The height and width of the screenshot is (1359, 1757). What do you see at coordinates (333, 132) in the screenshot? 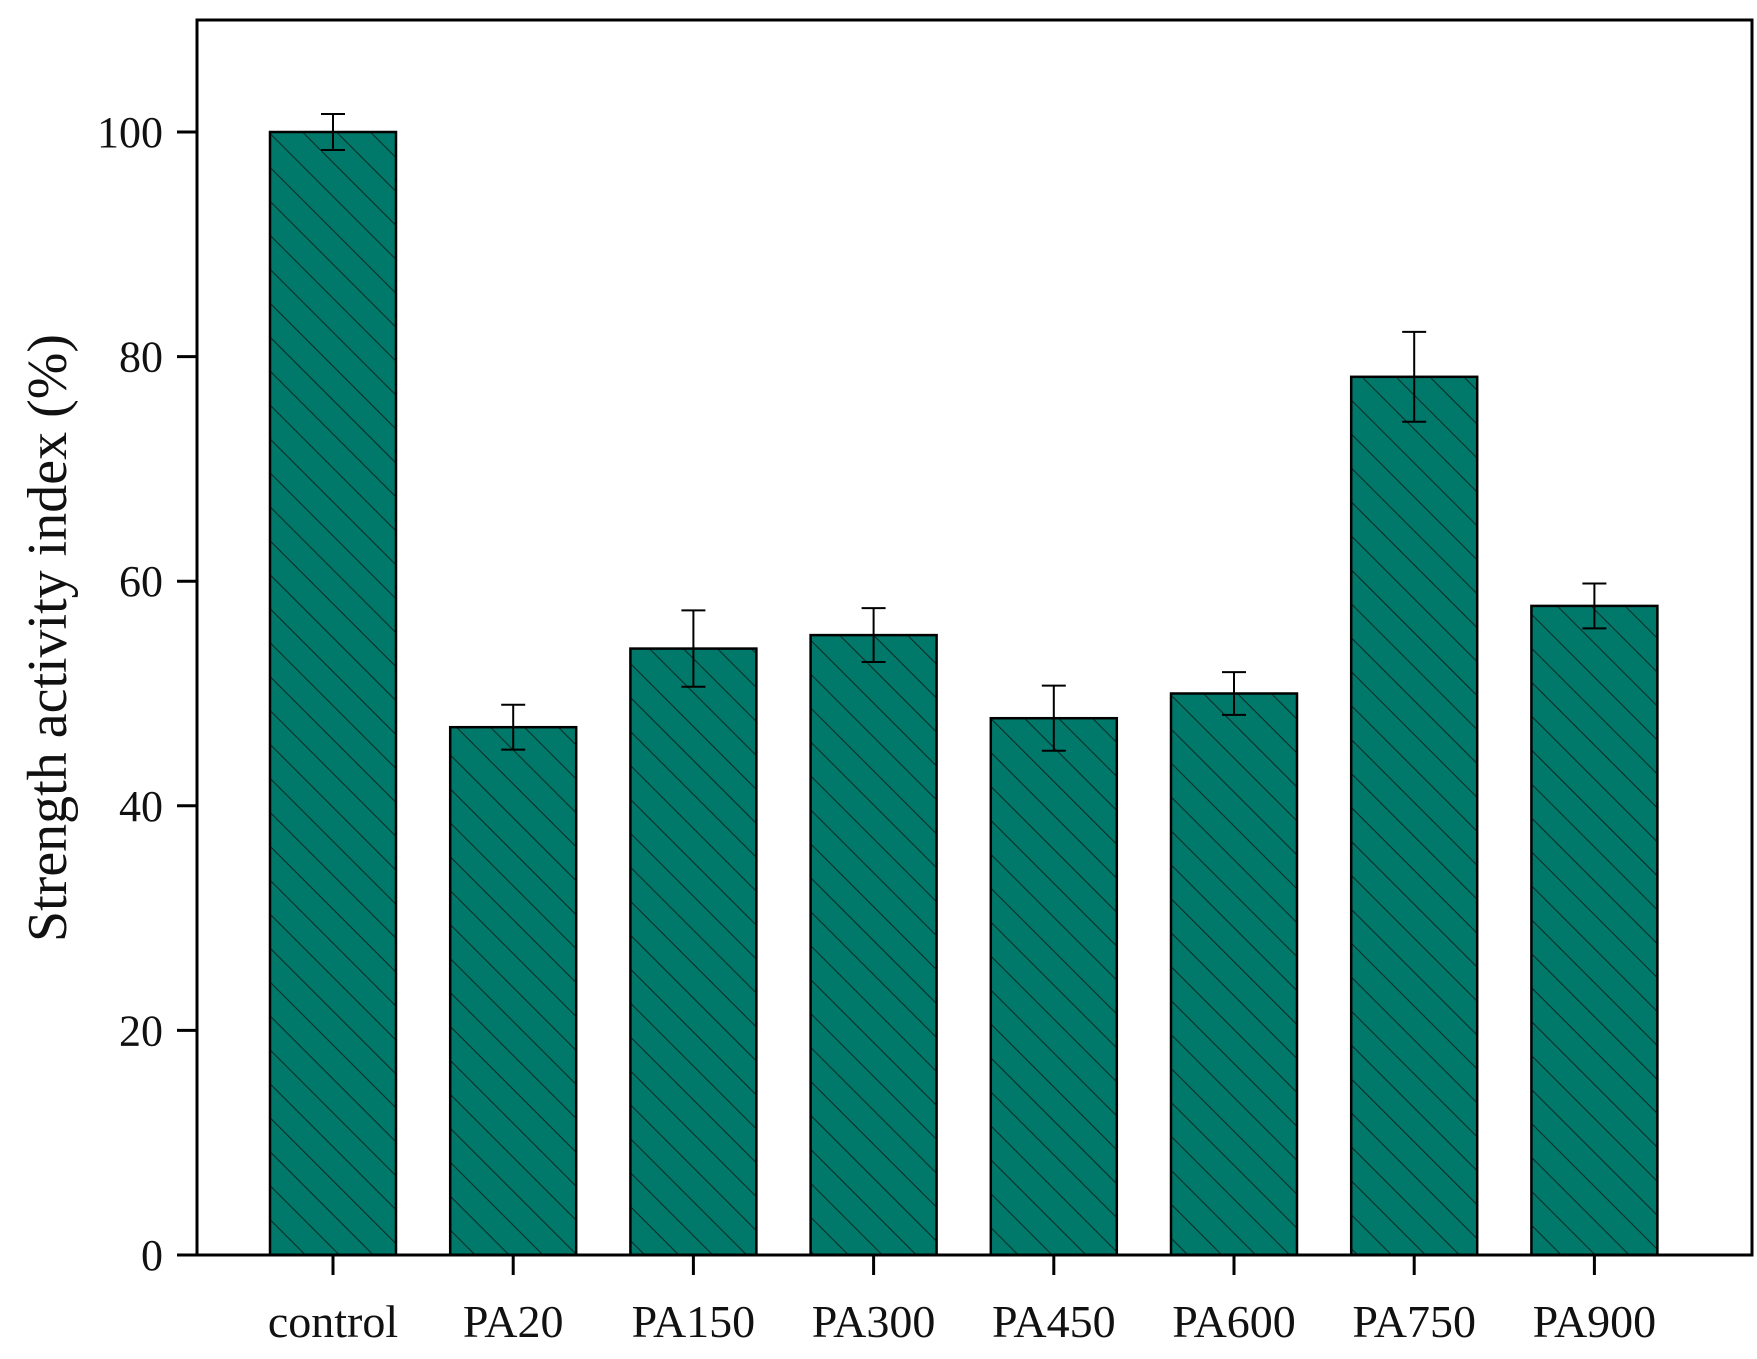
I see `error-bar-control` at bounding box center [333, 132].